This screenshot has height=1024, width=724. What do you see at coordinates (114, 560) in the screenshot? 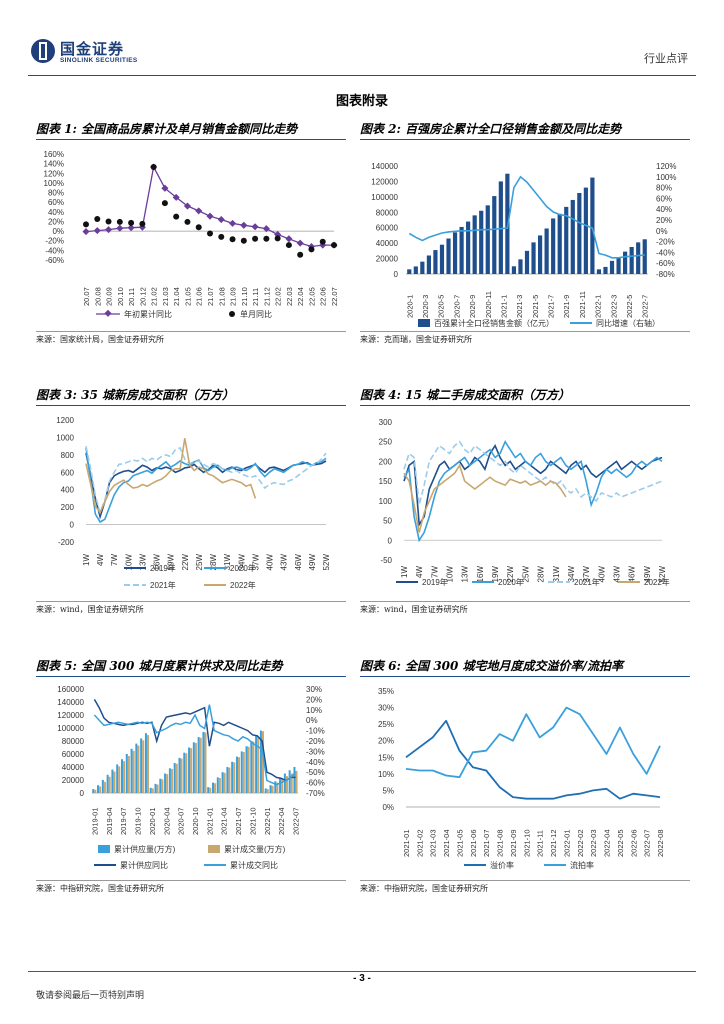
I see `x-tick-label: 7W` at bounding box center [114, 560].